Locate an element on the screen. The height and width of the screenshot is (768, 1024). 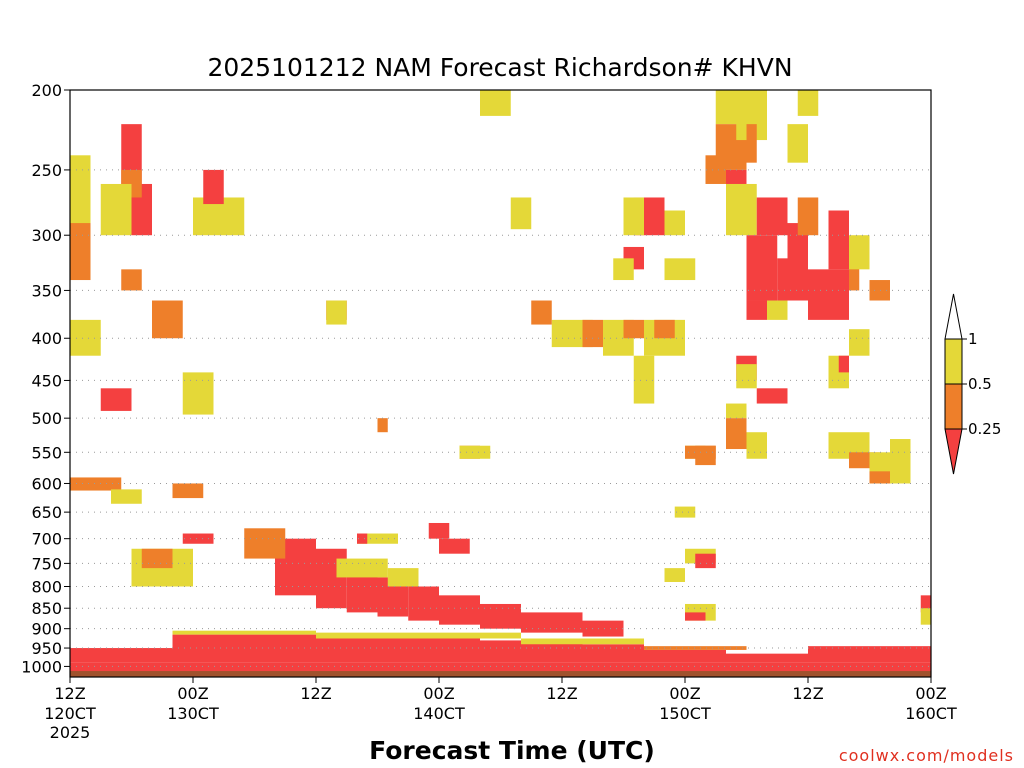
y-tick-label: 600 is located at coordinates (46, 483).